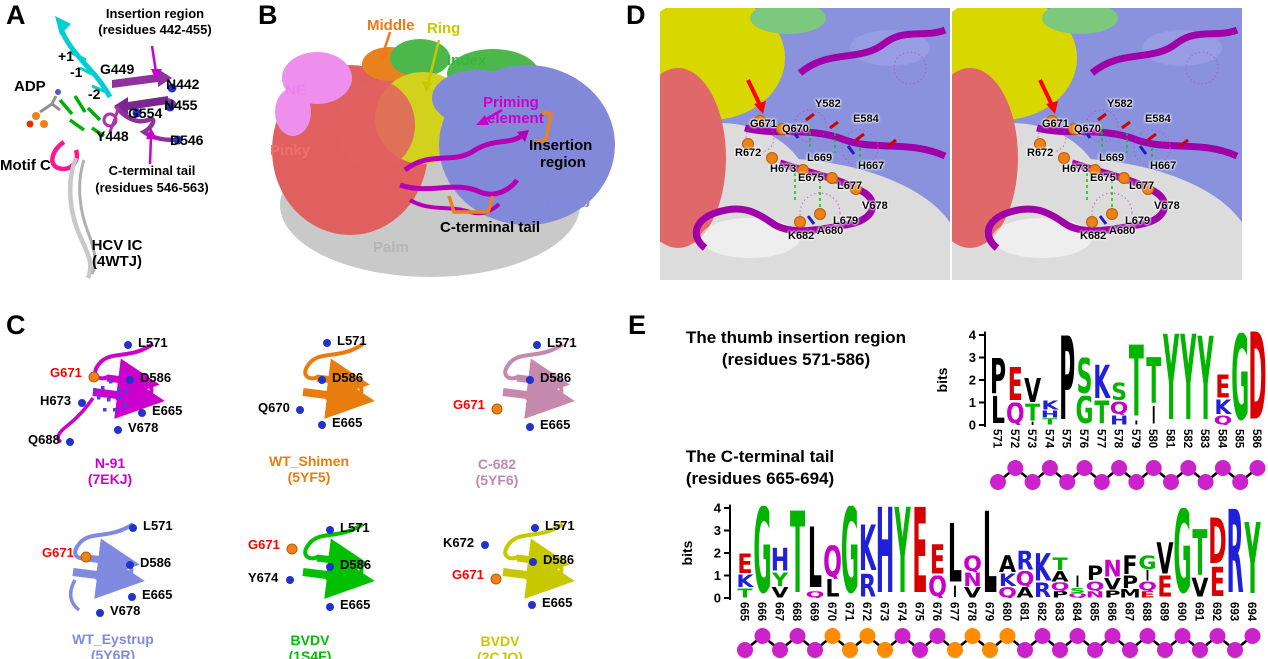  Describe the element at coordinates (761, 611) in the screenshot. I see `svg-text: 666` at that location.